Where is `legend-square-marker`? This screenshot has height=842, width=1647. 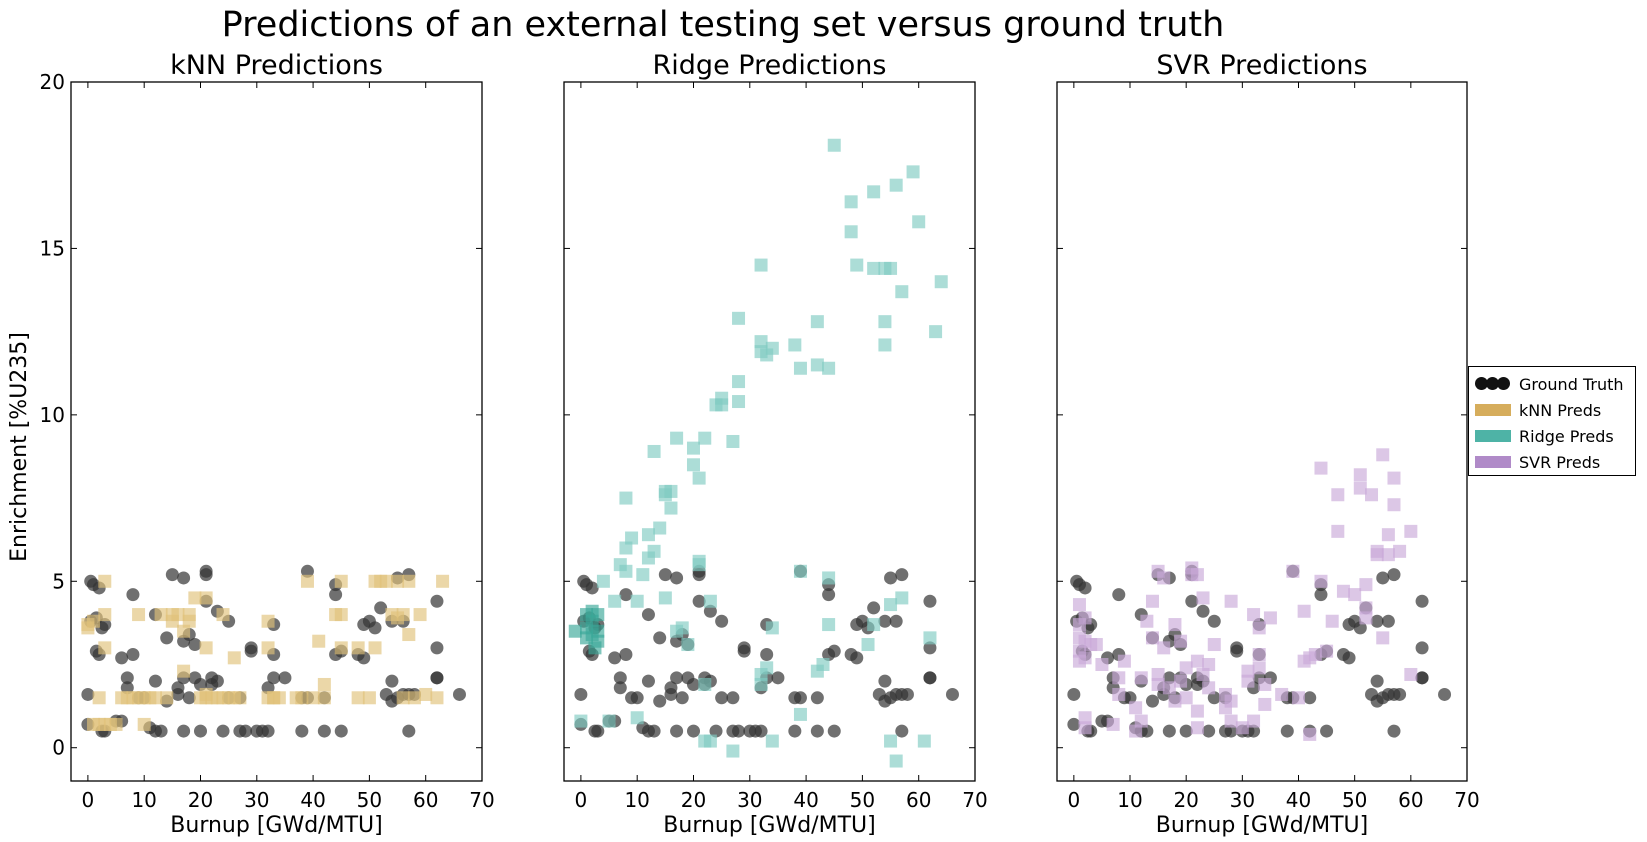 legend-square-marker is located at coordinates (1493, 462).